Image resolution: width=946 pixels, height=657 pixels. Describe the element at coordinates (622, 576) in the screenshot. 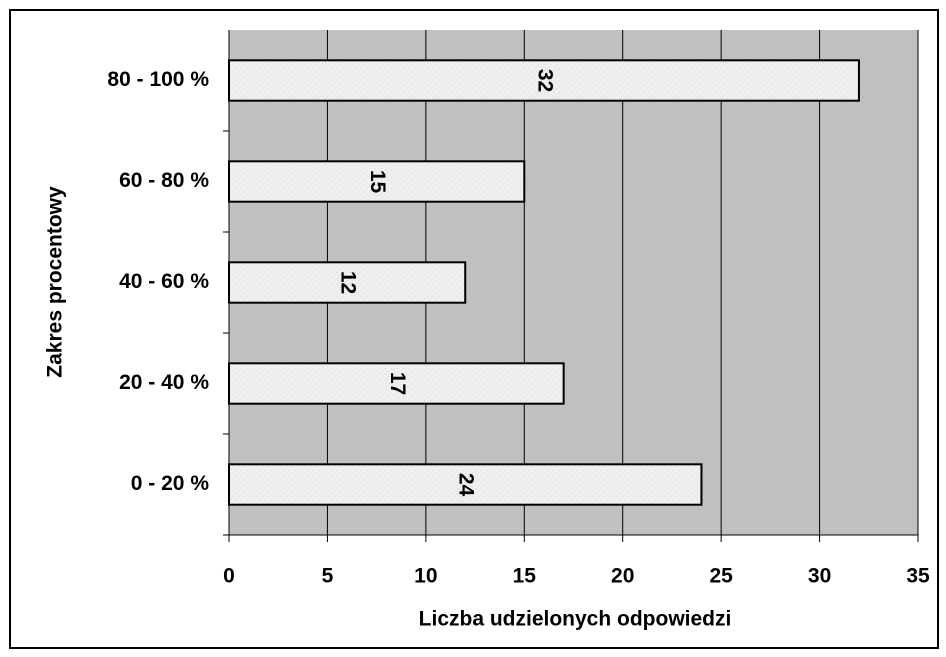

I see `x-tick-label: 20` at that location.